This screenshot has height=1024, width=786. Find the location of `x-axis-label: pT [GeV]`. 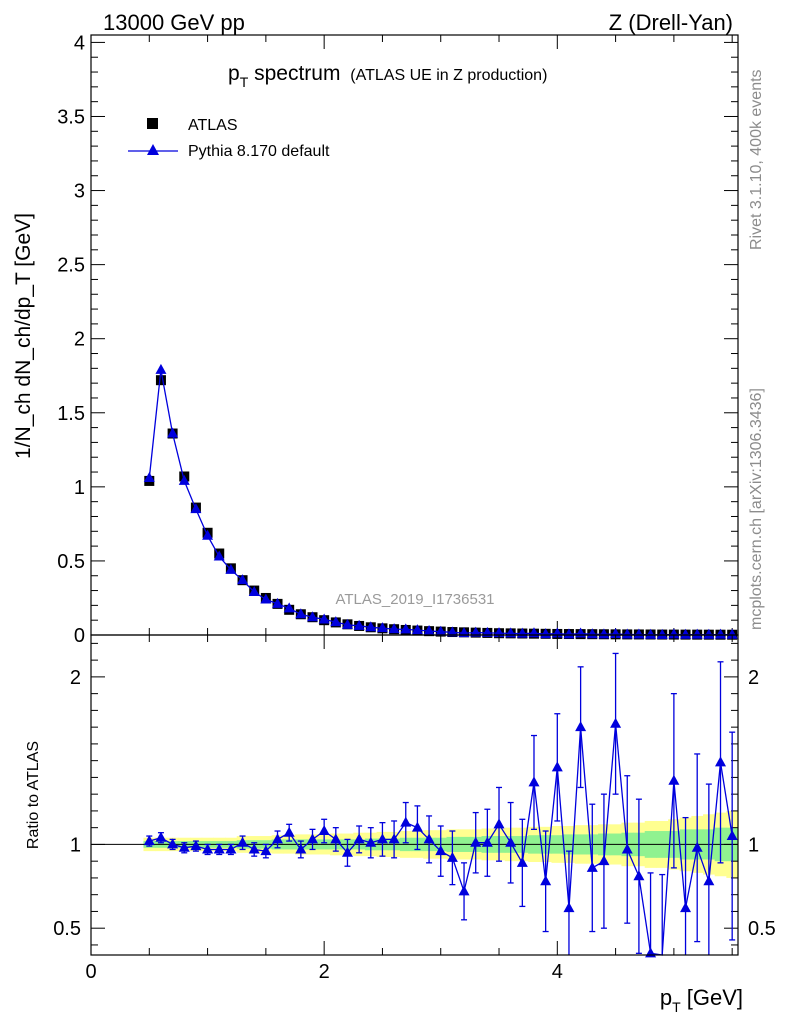

x-axis-label: pT [GeV] is located at coordinates (701, 1000).